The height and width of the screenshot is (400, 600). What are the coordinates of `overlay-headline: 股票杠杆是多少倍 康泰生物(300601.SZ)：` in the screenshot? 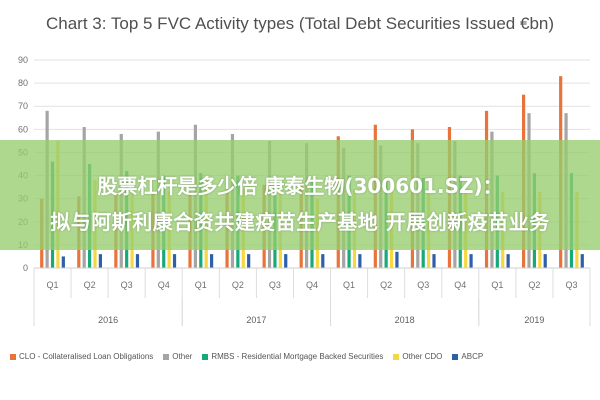 It's located at (300, 186).